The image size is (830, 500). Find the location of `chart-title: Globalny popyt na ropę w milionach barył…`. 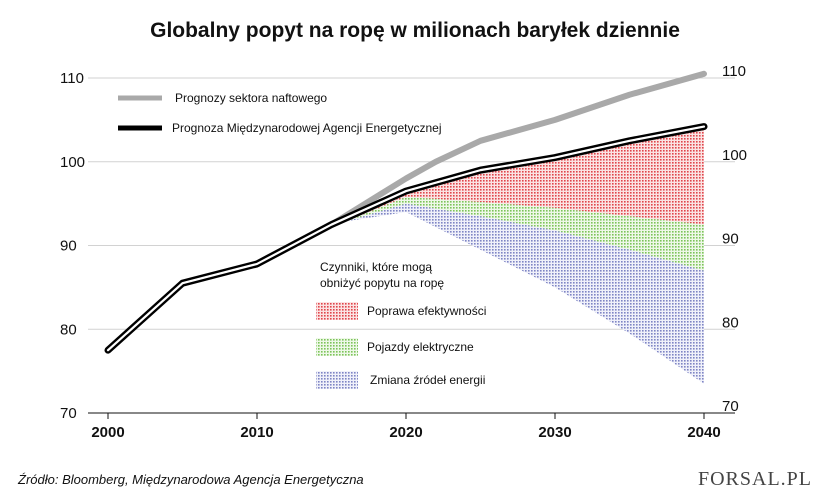

chart-title: Globalny popyt na ropę w milionach barył… is located at coordinates (415, 30).